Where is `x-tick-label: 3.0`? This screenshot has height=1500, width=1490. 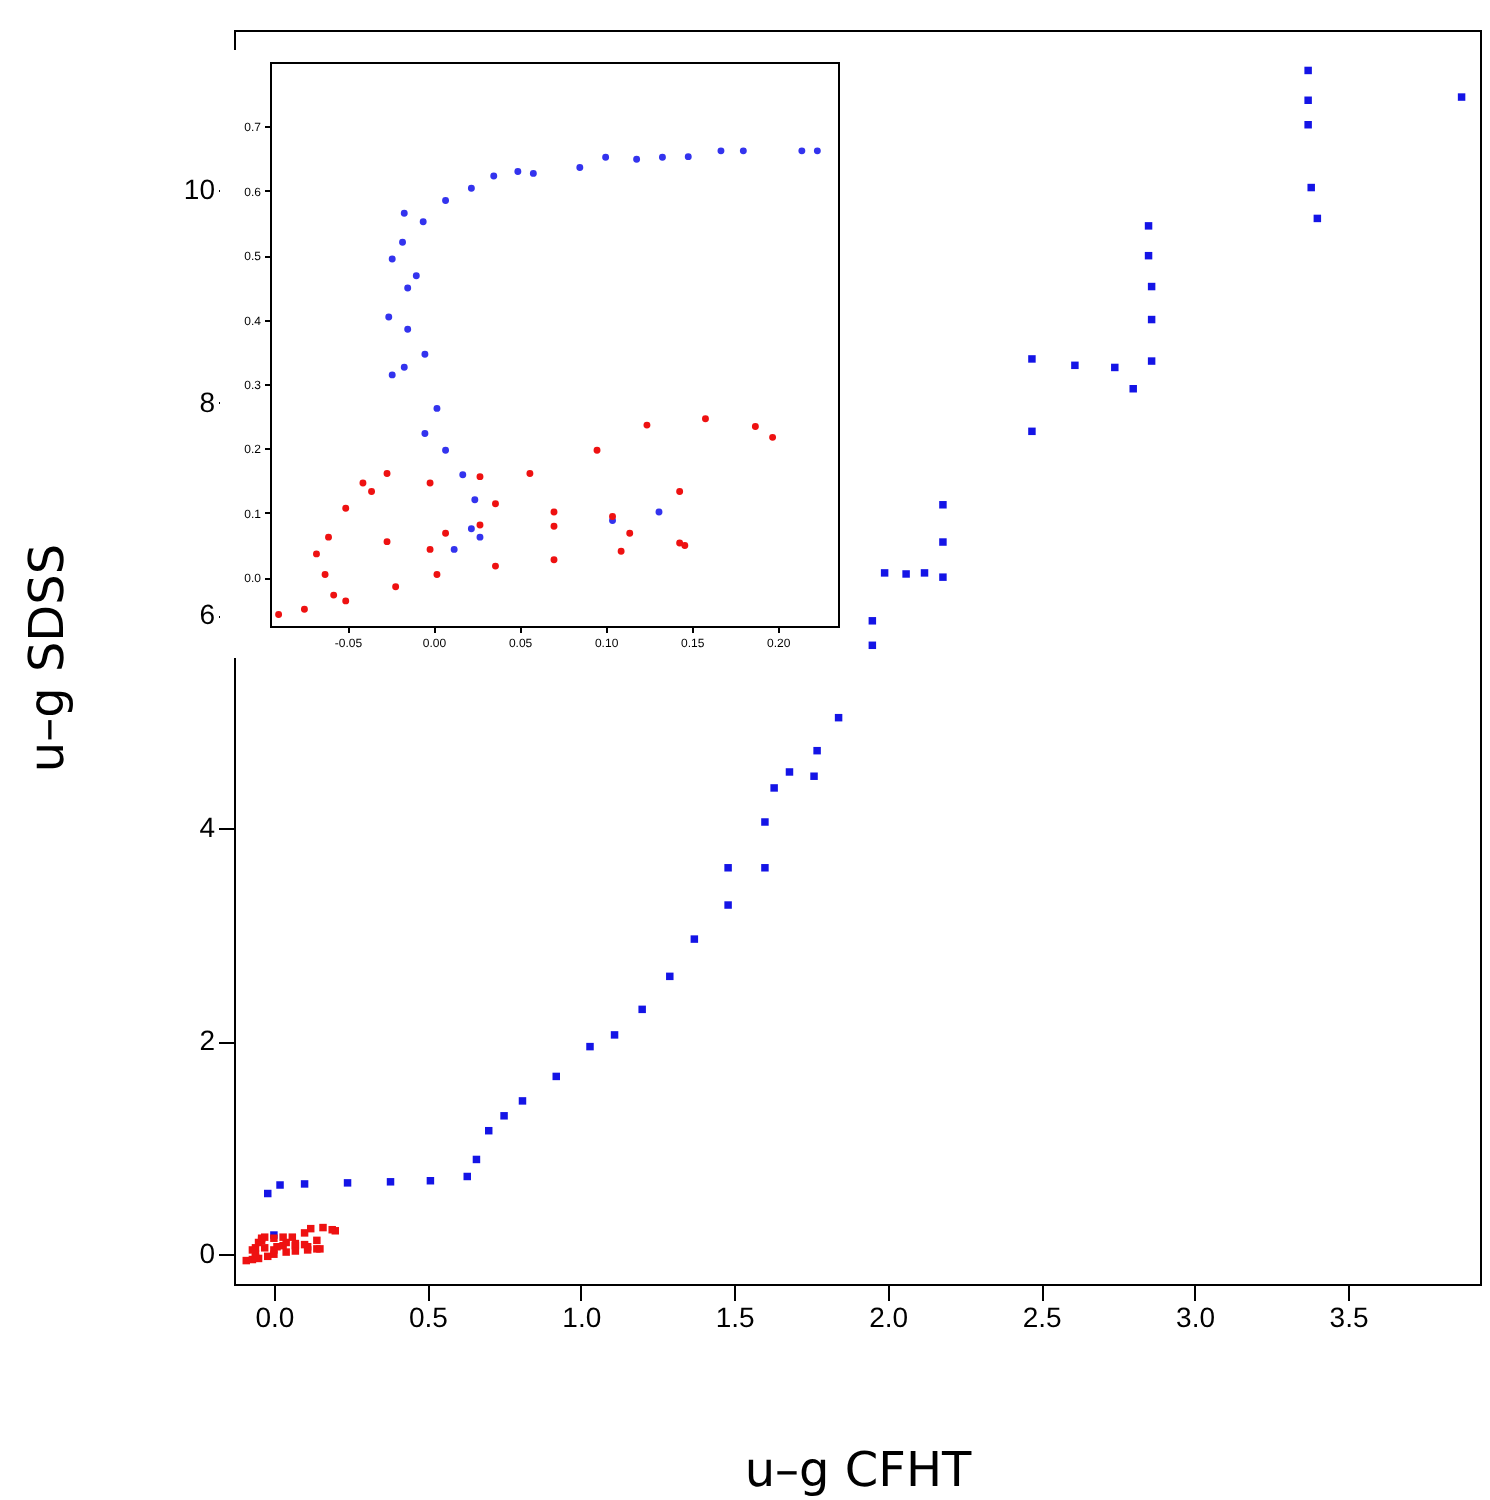
x-tick-label: 3.0 is located at coordinates (1196, 1317).